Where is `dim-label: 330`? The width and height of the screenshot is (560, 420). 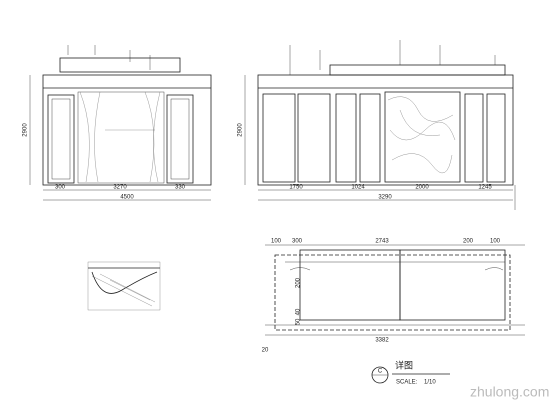 dim-label: 330 is located at coordinates (180, 188).